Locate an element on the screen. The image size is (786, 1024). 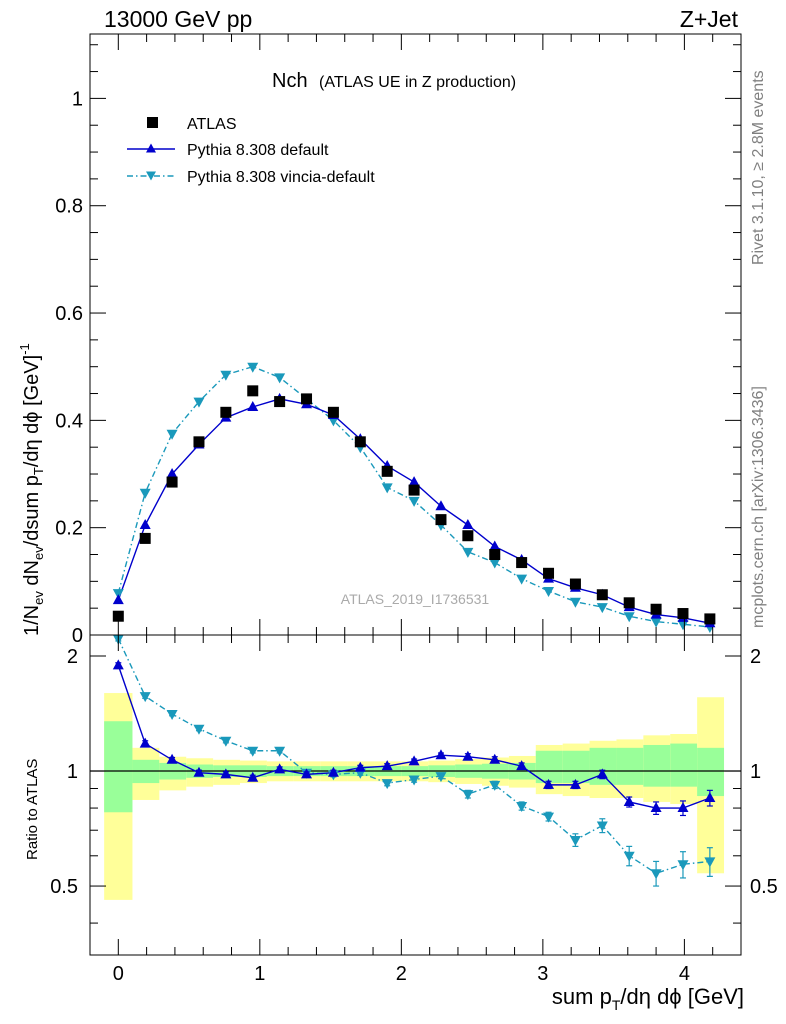
ratio-y-tick-label: 0.5 is located at coordinates (64, 887).